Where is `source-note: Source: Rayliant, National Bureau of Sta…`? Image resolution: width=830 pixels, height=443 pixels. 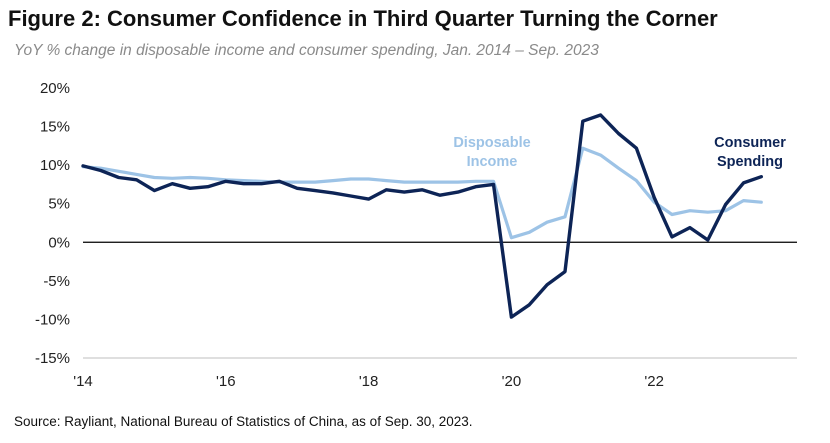
source-note: Source: Rayliant, National Bureau of Sta… is located at coordinates (243, 421).